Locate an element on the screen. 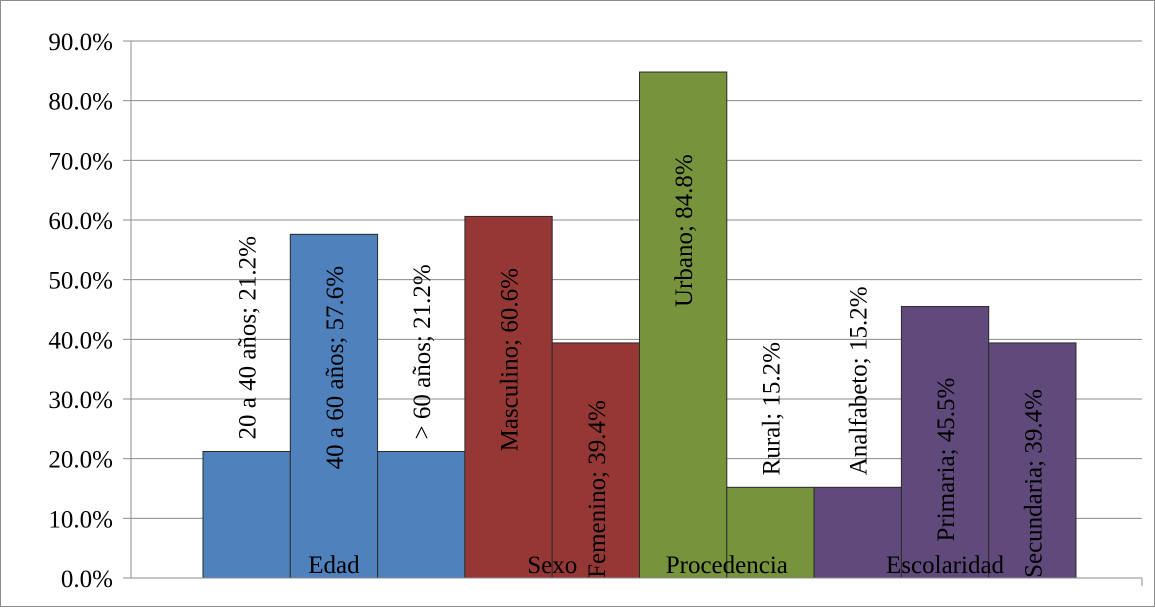 The height and width of the screenshot is (608, 1155). data-label: Primaria; 45.5% is located at coordinates (946, 460).